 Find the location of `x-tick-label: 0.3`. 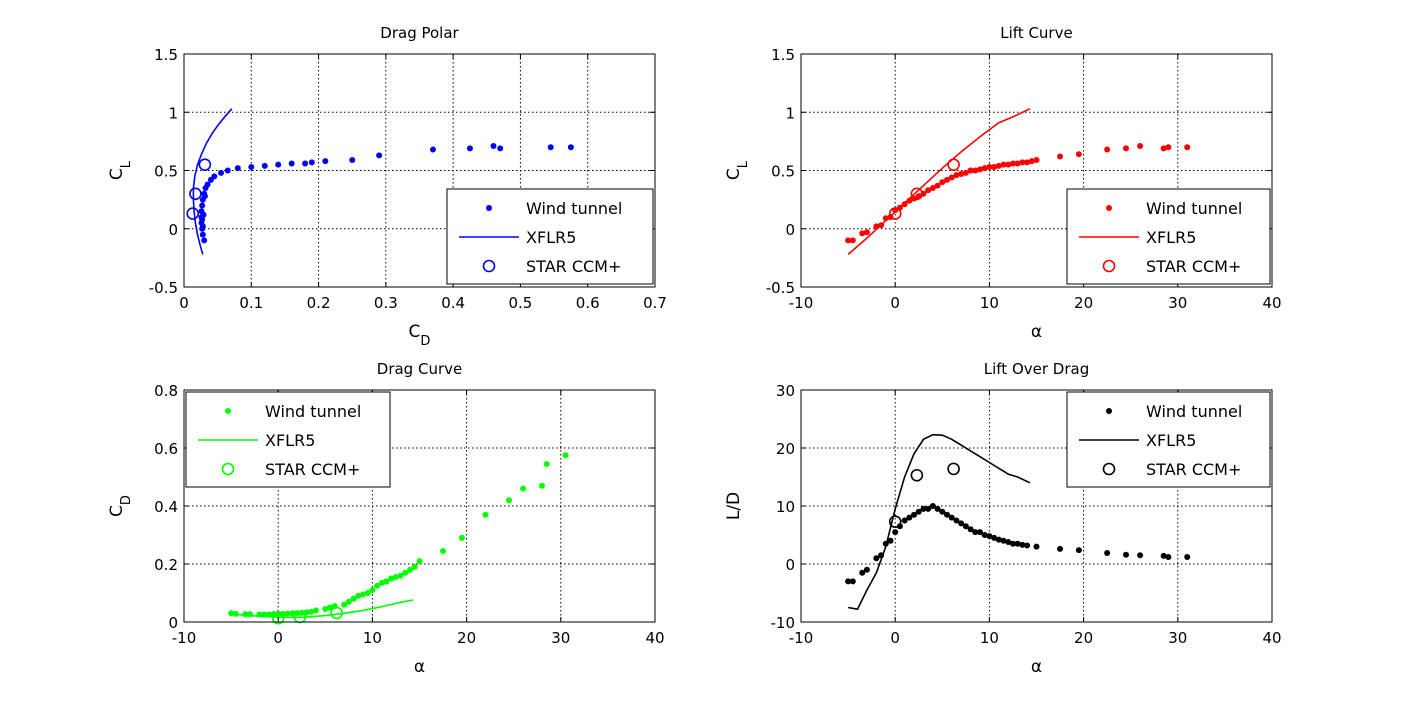

x-tick-label: 0.3 is located at coordinates (386, 303).